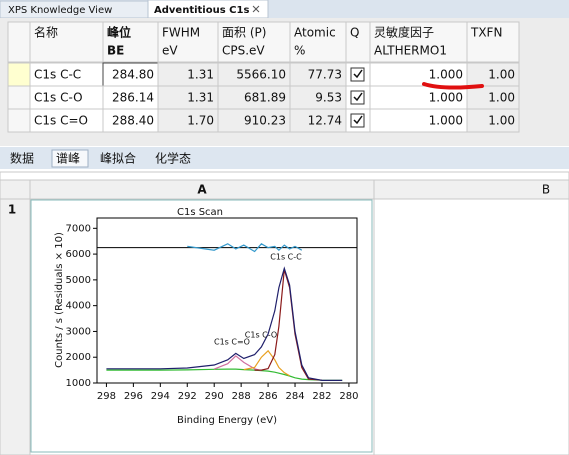 This screenshot has height=455, width=569. What do you see at coordinates (201, 10) in the screenshot?
I see `tab-label: Adventitious C1s` at bounding box center [201, 10].